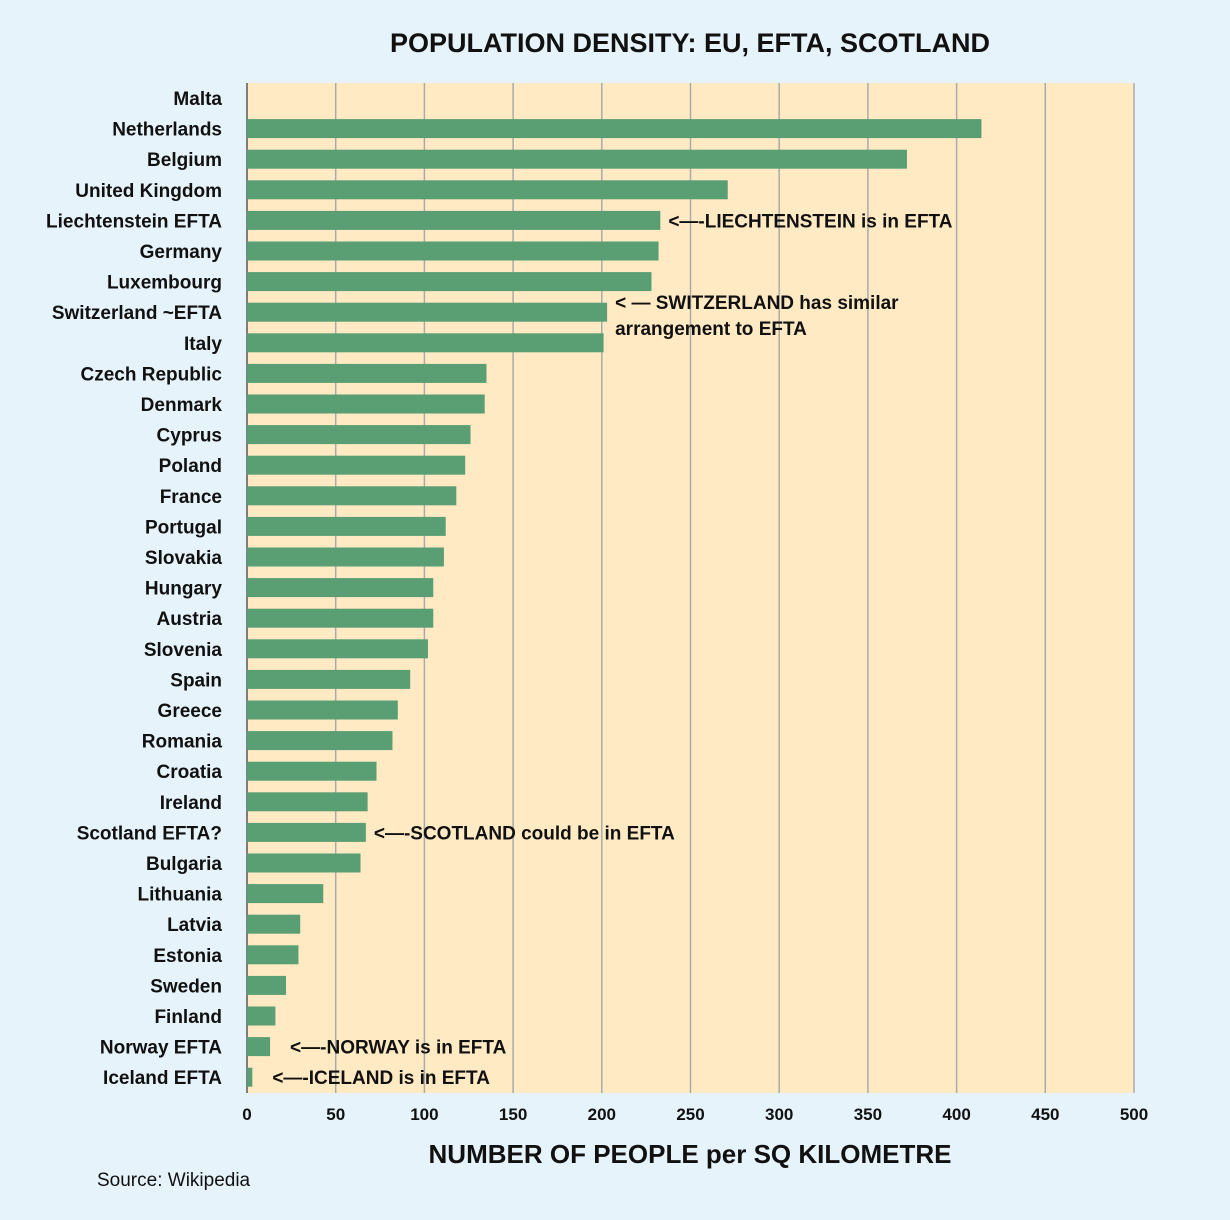  What do you see at coordinates (524, 833) in the screenshot?
I see `annotation: <—-SCOTLAND could be in EFTA` at bounding box center [524, 833].